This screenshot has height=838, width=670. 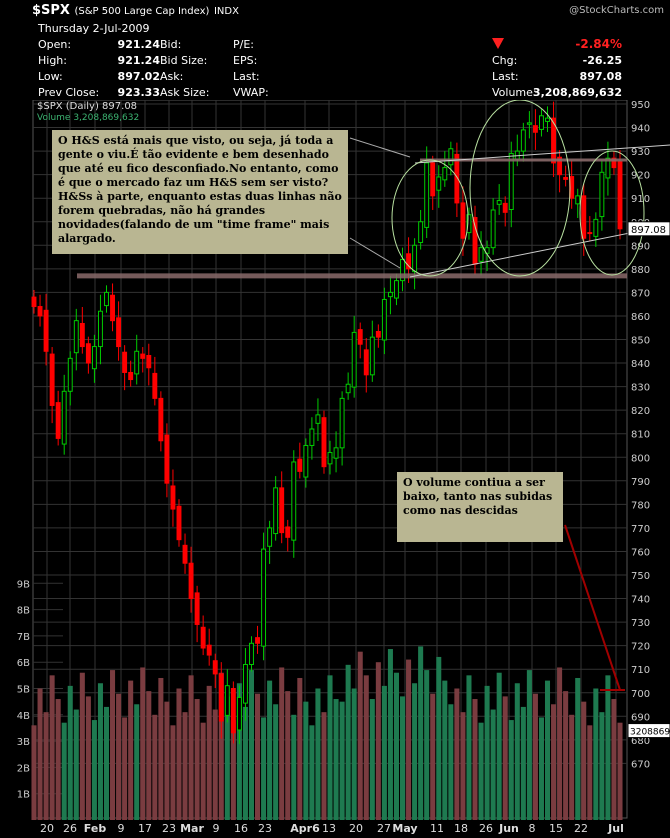 I want to click on price-tick-label: 750, so click(x=640, y=576).